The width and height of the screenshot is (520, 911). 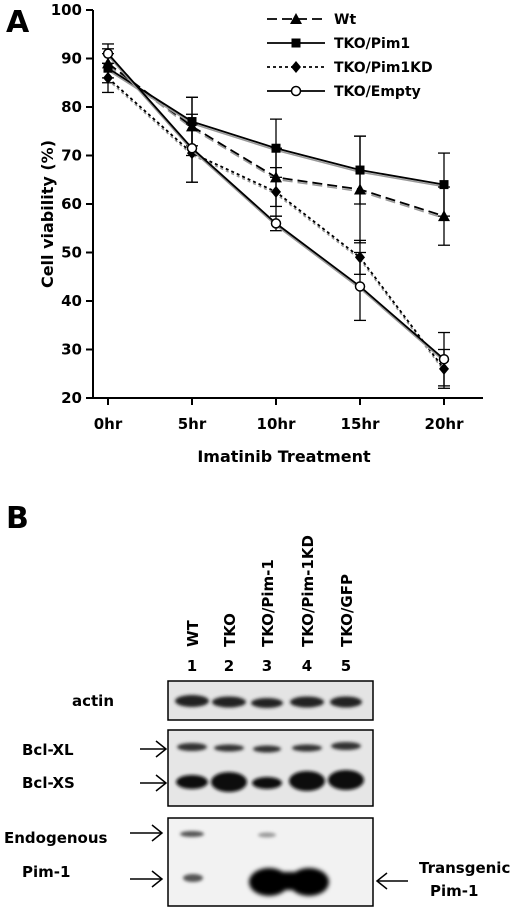 I want to click on panel-a-letter: A, so click(x=18, y=22).